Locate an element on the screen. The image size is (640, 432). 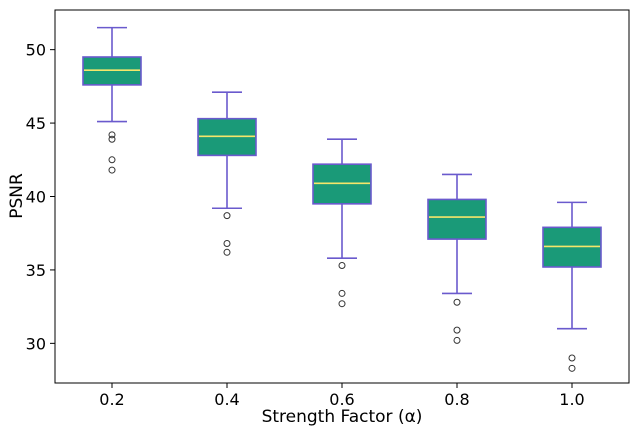
y-tick-label: 35 is located at coordinates (36, 270).